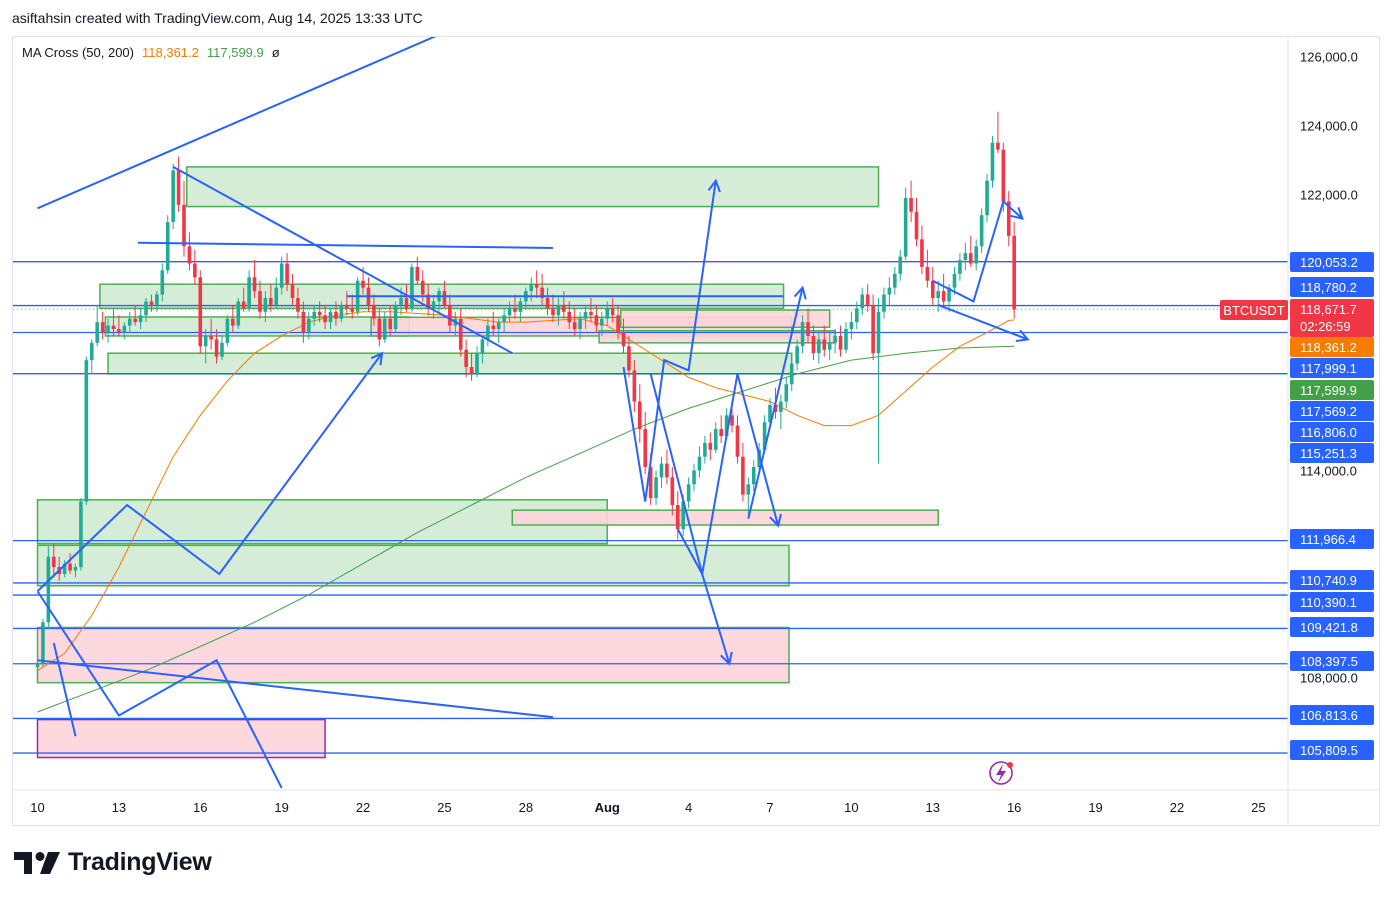 Image resolution: width=1392 pixels, height=900 pixels. I want to click on tradingview-logo: TradingView, so click(113, 862).